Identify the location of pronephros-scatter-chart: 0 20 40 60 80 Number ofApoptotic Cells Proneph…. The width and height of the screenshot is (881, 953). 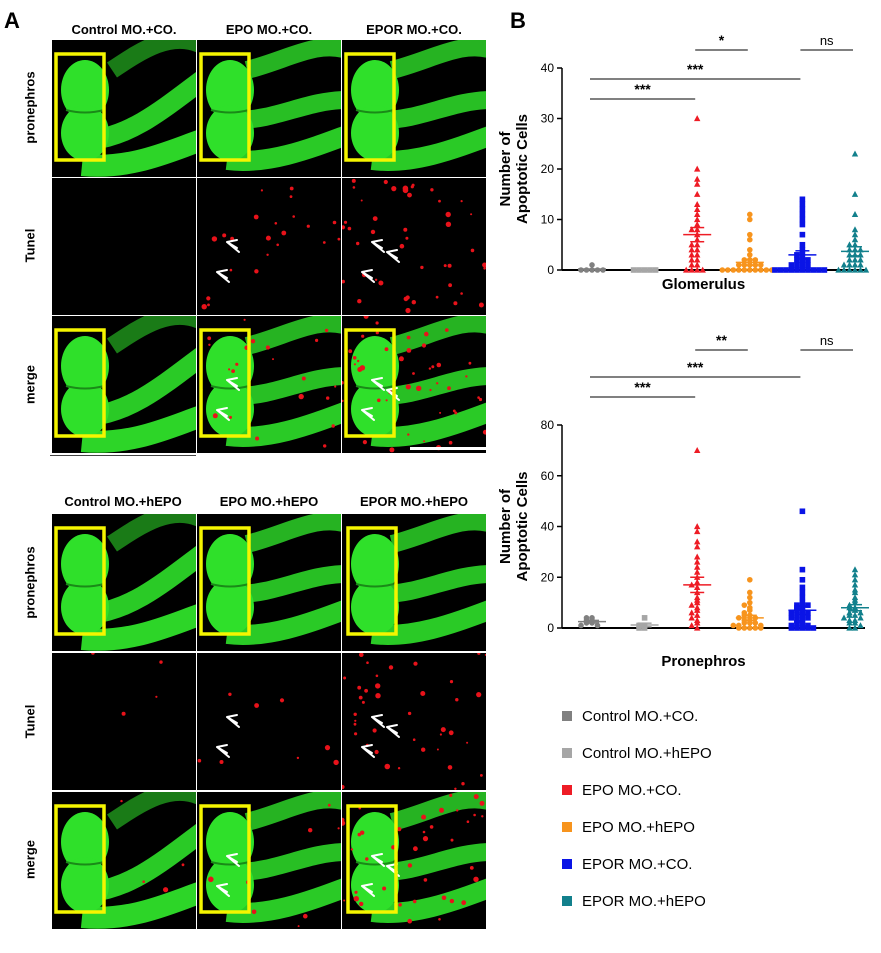
(683, 501).